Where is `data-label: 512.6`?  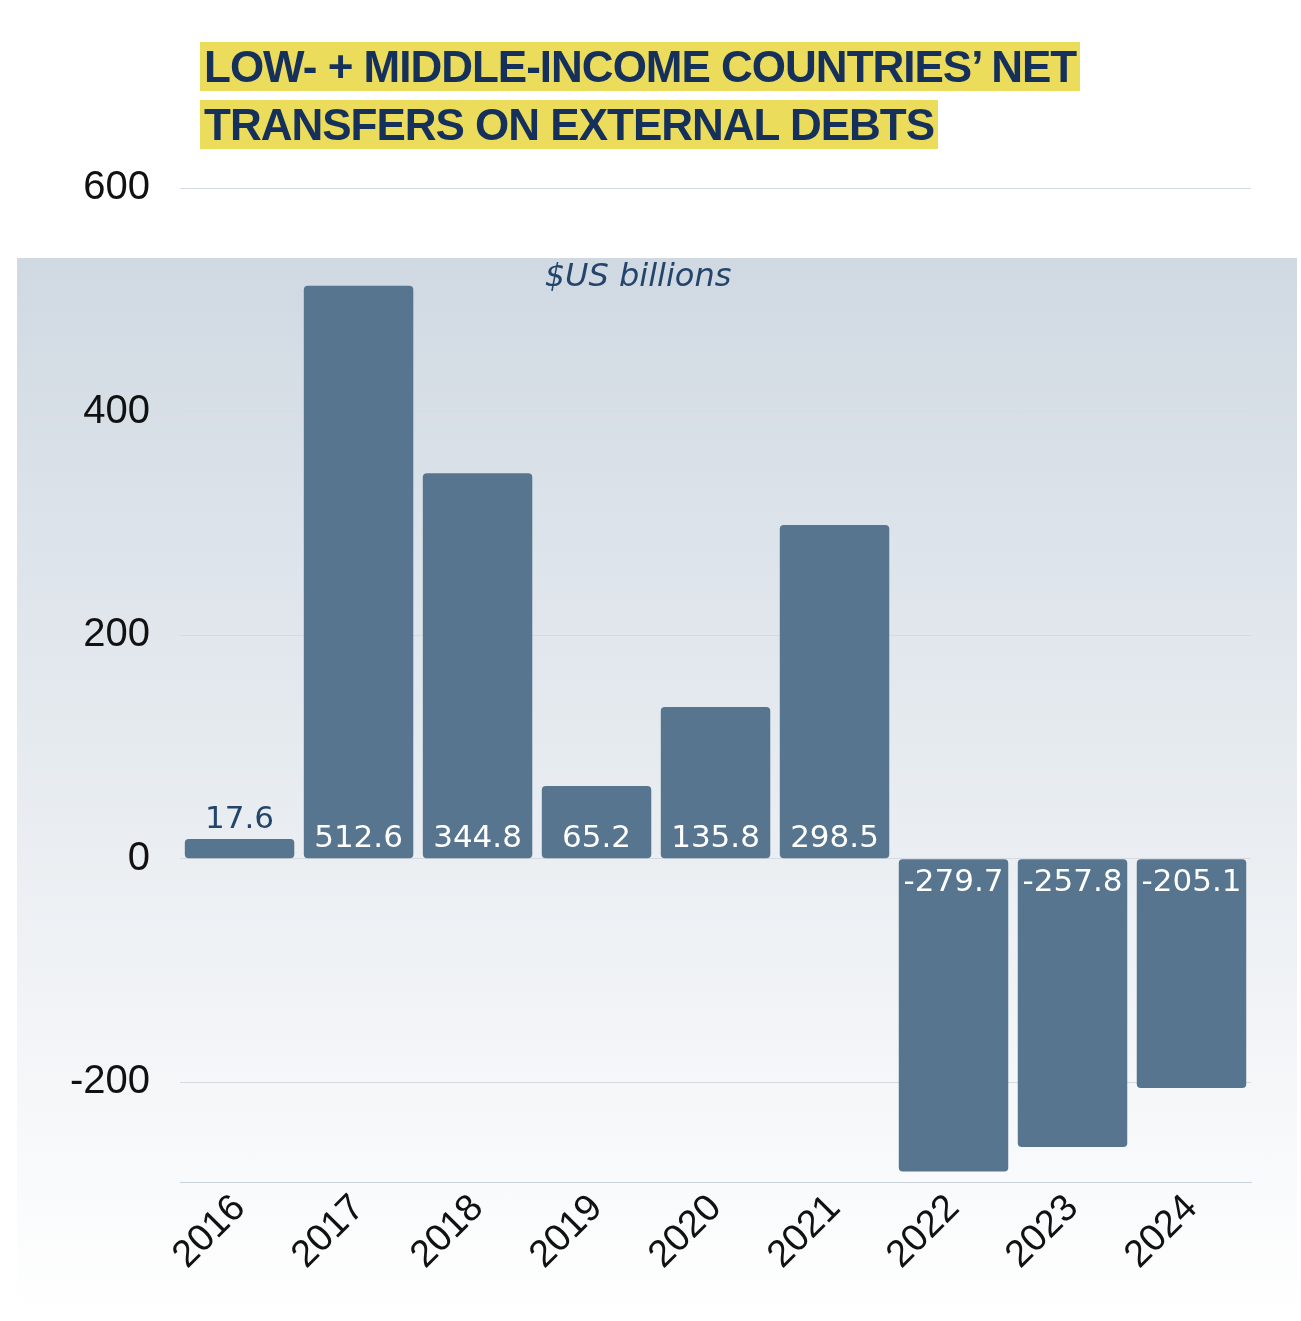
data-label: 512.6 is located at coordinates (358, 835).